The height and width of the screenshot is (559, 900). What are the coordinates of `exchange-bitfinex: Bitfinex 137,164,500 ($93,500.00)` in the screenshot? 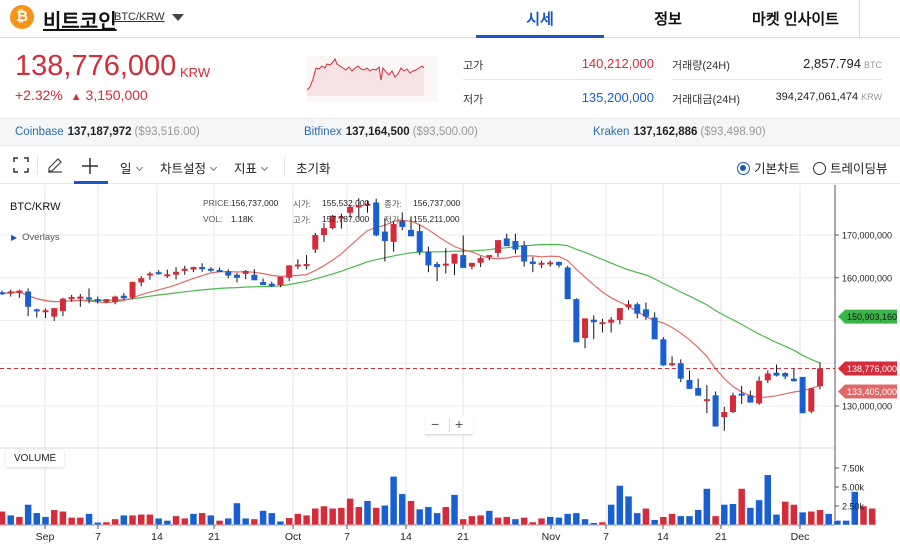 It's located at (391, 132).